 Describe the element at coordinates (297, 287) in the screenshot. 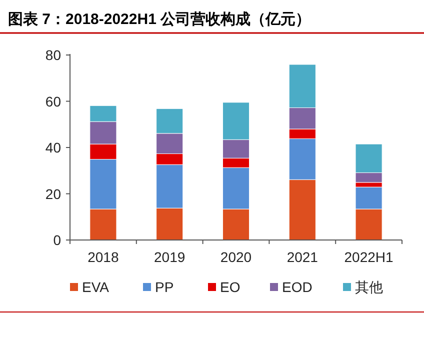

I see `legend-label: EOD` at that location.